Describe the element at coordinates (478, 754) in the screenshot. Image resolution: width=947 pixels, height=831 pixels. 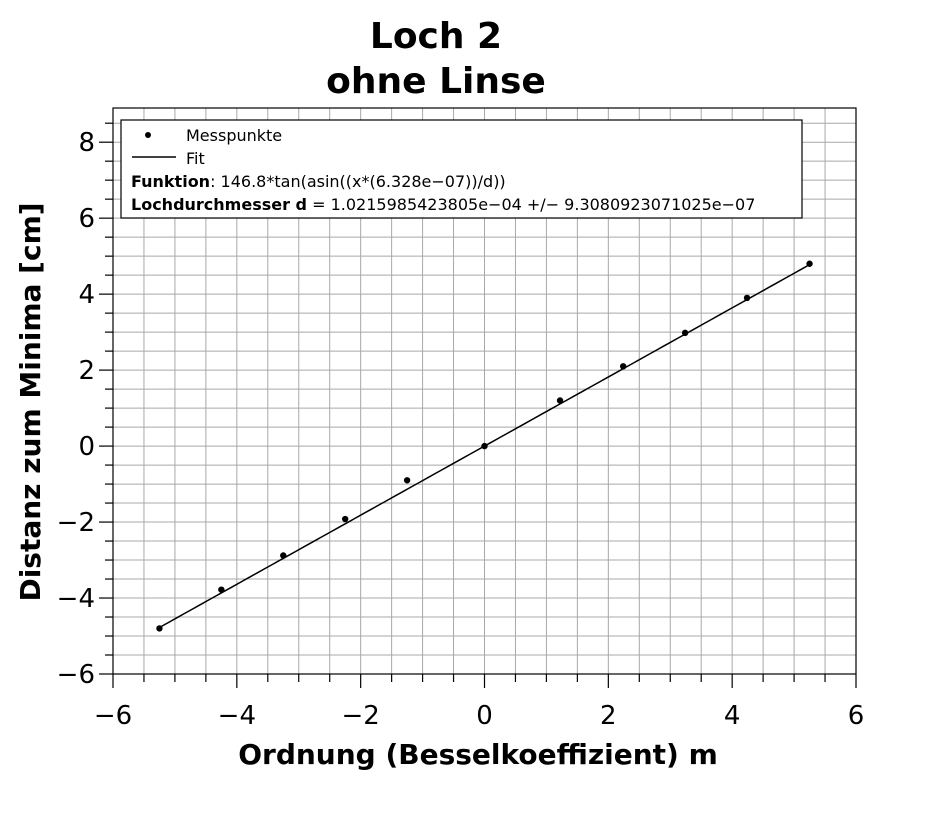
I see `x-axis-label: Ordnung (Besselkoeffizient) m` at that location.